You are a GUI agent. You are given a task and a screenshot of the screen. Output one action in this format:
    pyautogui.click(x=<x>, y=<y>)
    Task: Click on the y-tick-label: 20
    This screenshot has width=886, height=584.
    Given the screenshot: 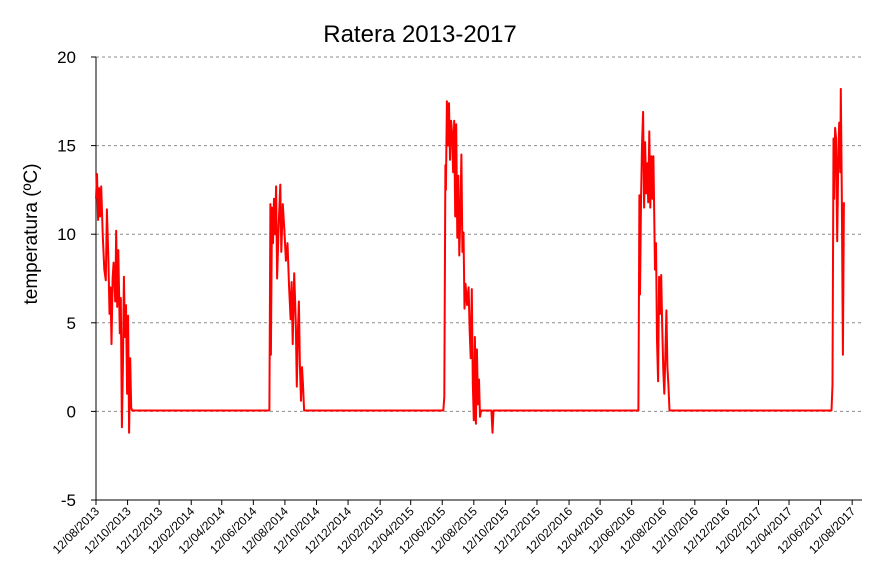 What is the action you would take?
    pyautogui.click(x=66, y=57)
    